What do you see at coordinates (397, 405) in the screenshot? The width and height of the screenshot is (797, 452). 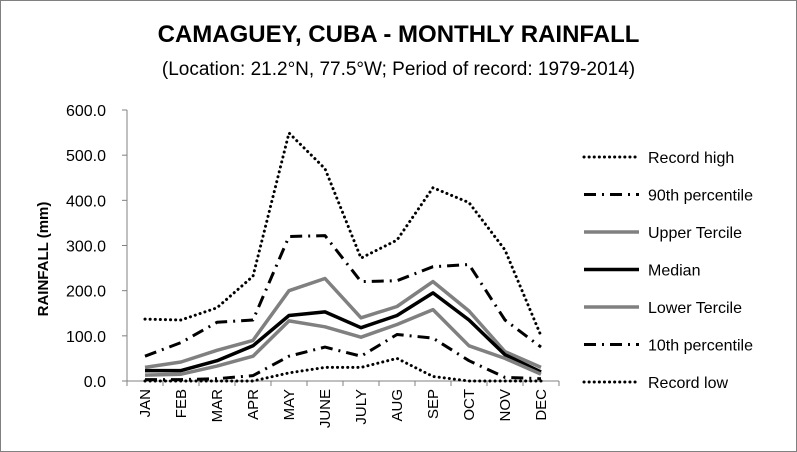 I see `x-tick-label: AUG` at bounding box center [397, 405].